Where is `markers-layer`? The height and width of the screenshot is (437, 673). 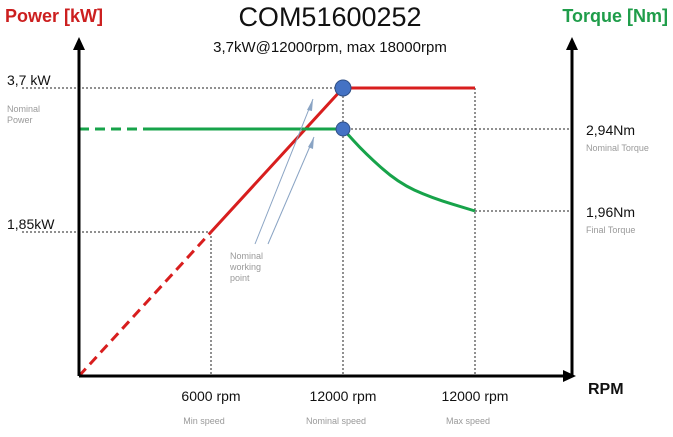
markers-layer is located at coordinates (343, 108).